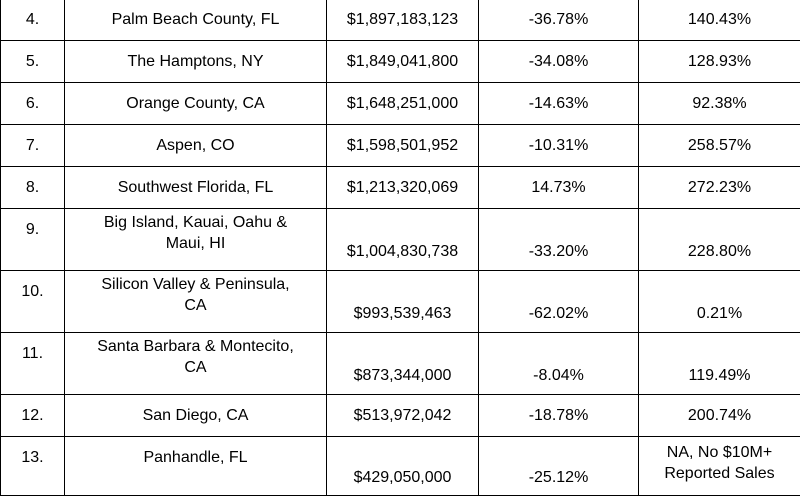  I want to click on change-cell: 228.80%, so click(719, 239).